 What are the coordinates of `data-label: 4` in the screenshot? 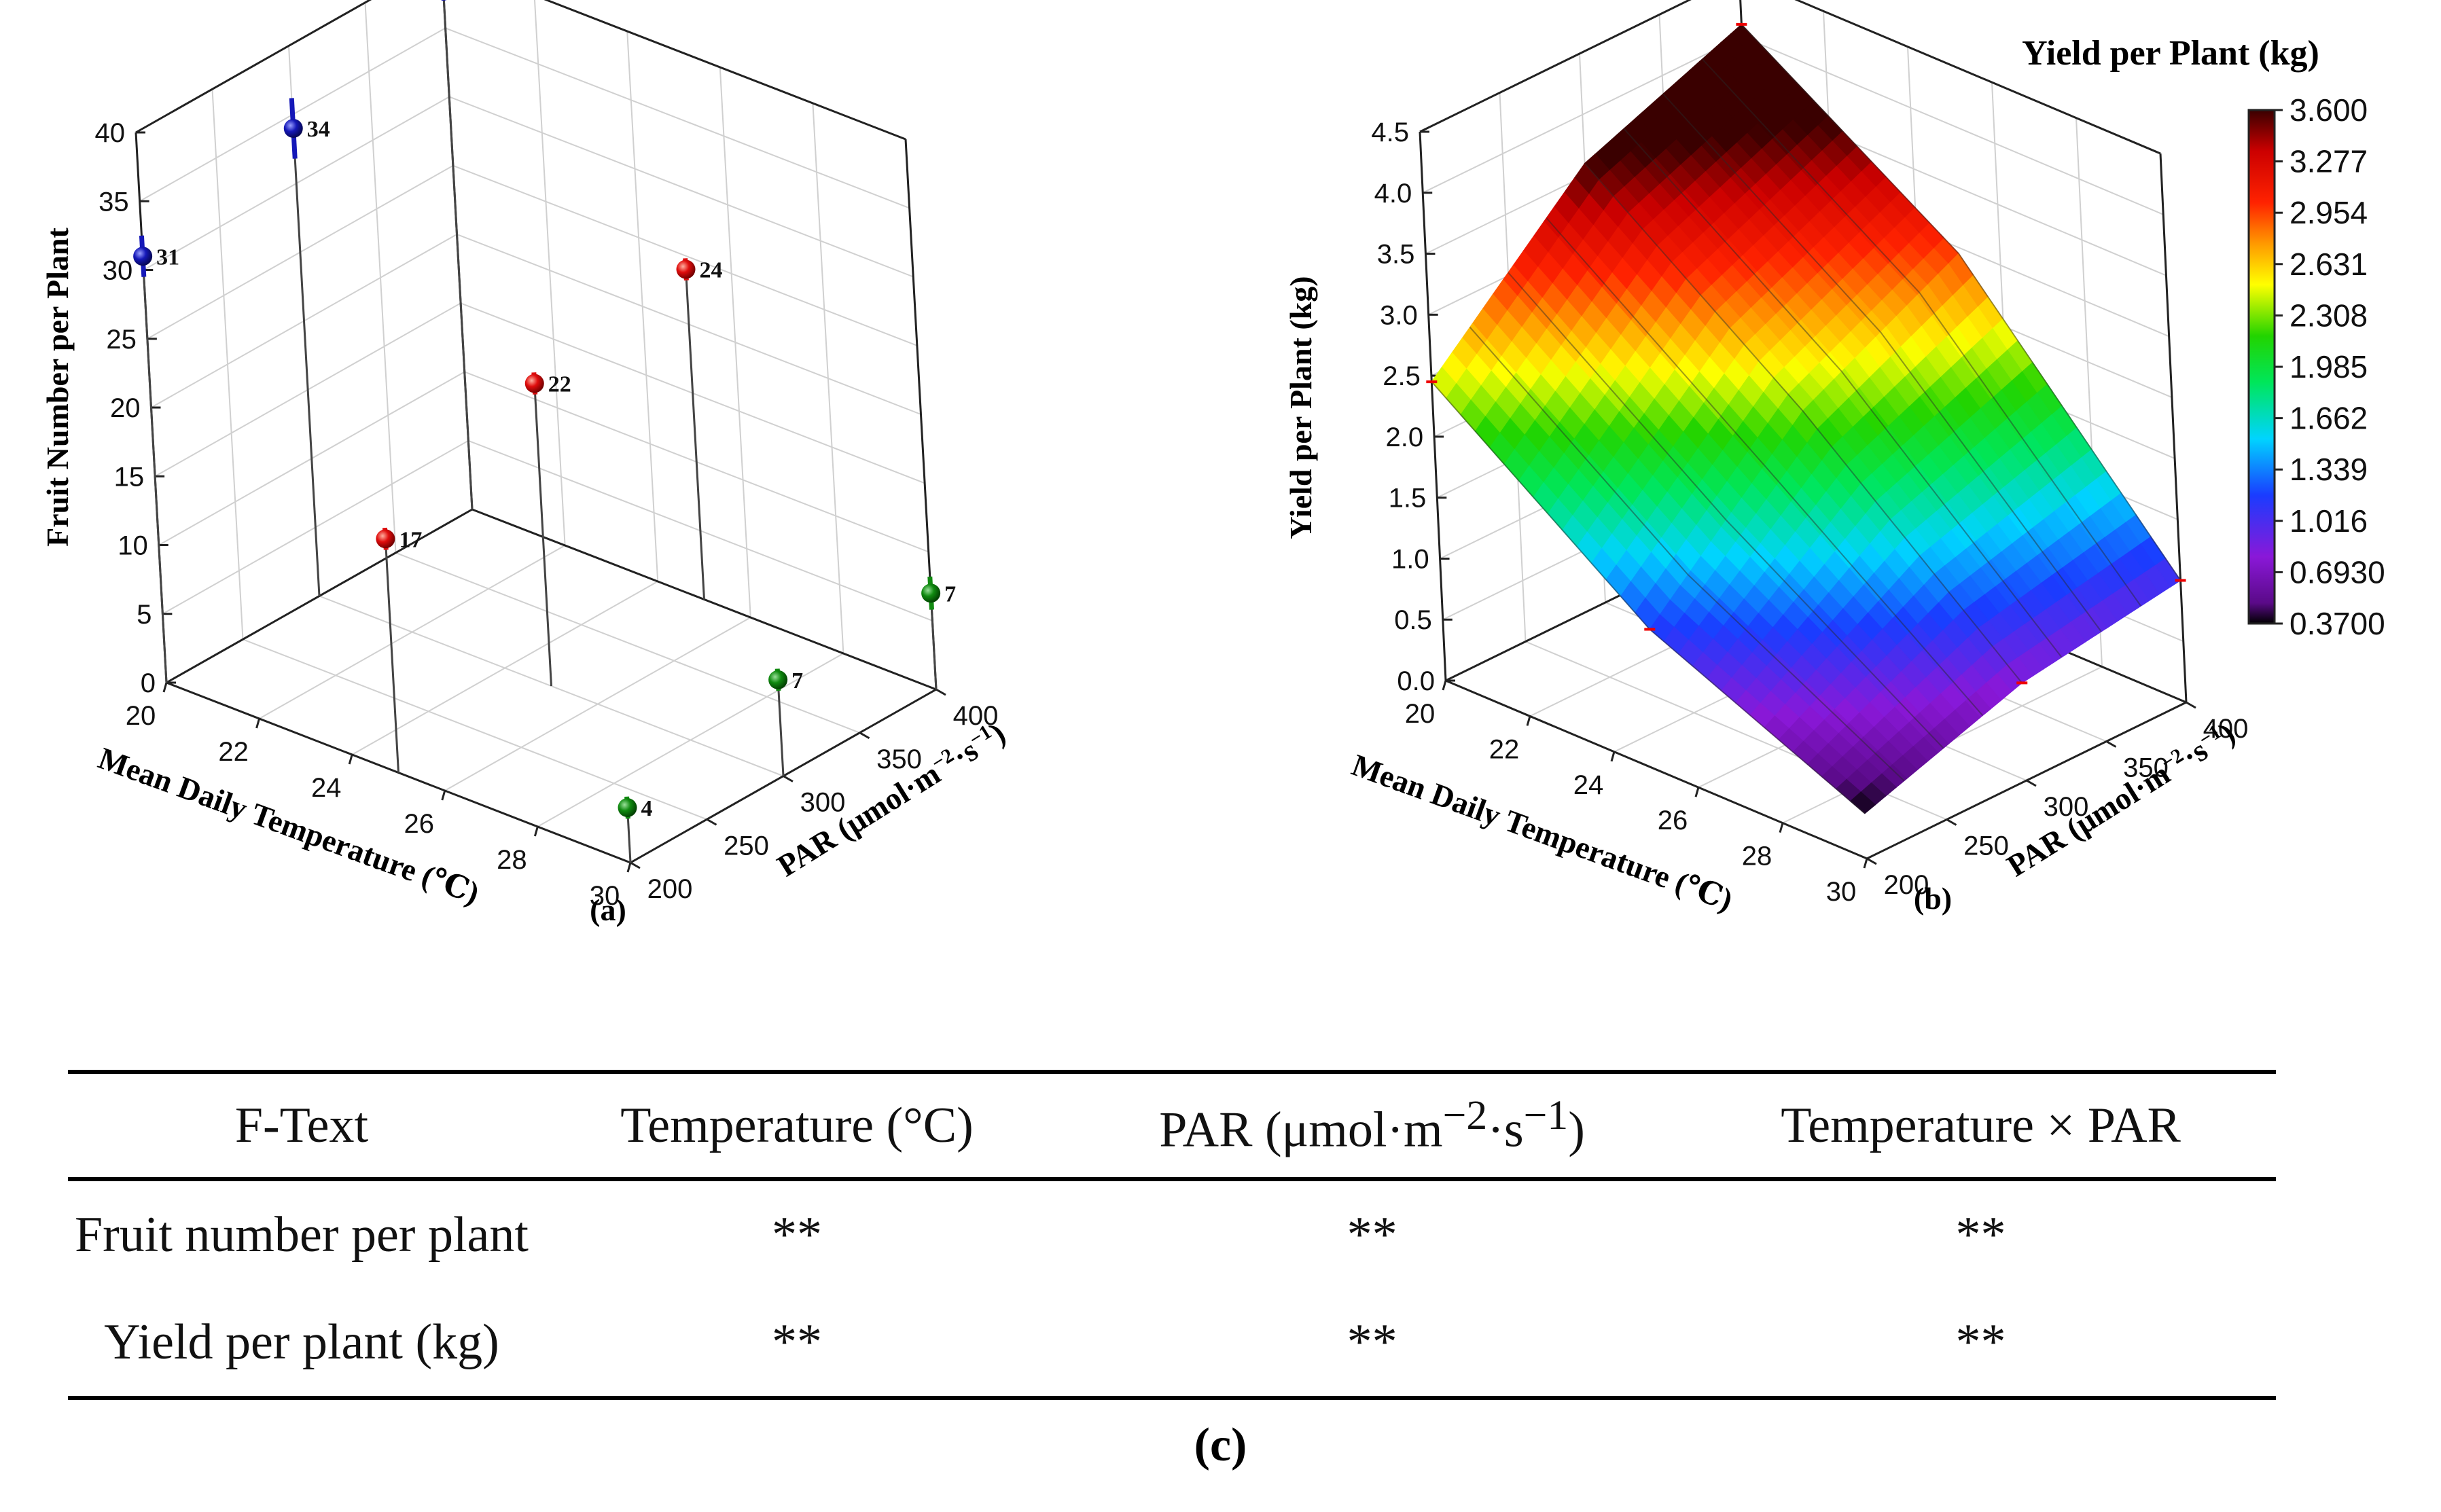 It's located at (647, 808).